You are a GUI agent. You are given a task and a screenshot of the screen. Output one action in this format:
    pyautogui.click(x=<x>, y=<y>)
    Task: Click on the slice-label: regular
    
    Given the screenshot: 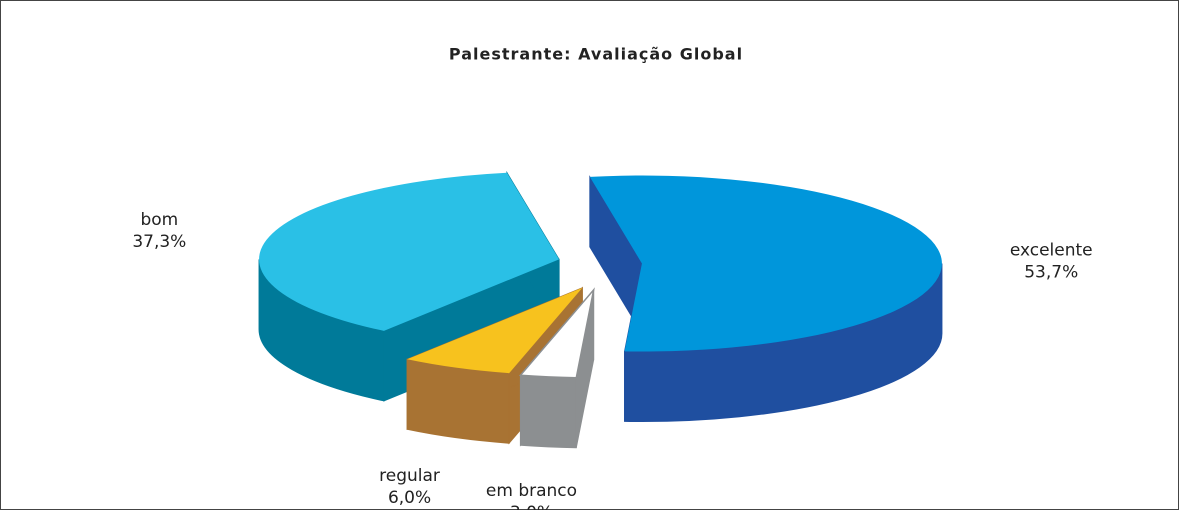 What is the action you would take?
    pyautogui.click(x=409, y=476)
    